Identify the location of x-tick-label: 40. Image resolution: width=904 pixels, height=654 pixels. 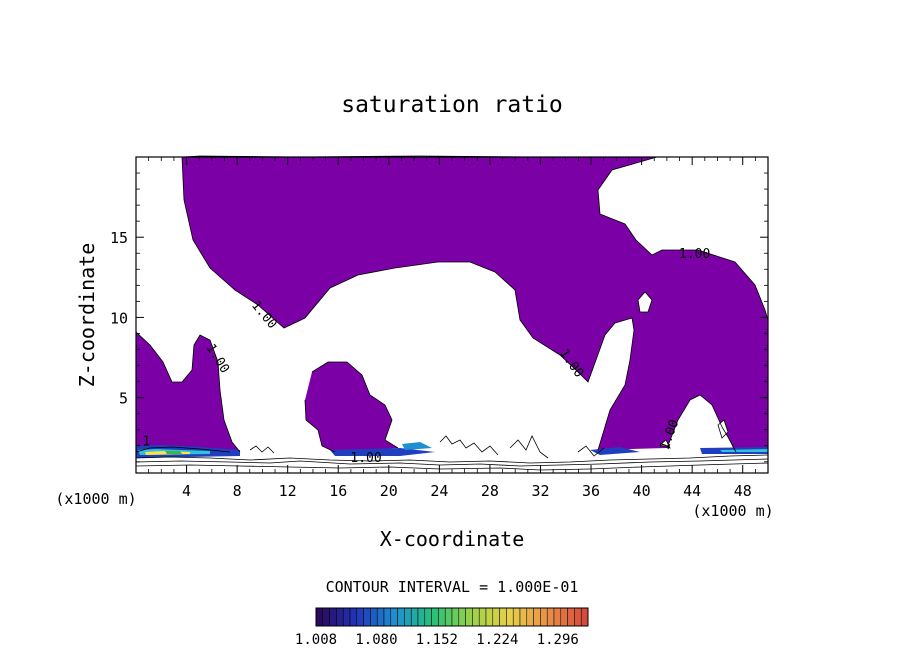
(642, 491).